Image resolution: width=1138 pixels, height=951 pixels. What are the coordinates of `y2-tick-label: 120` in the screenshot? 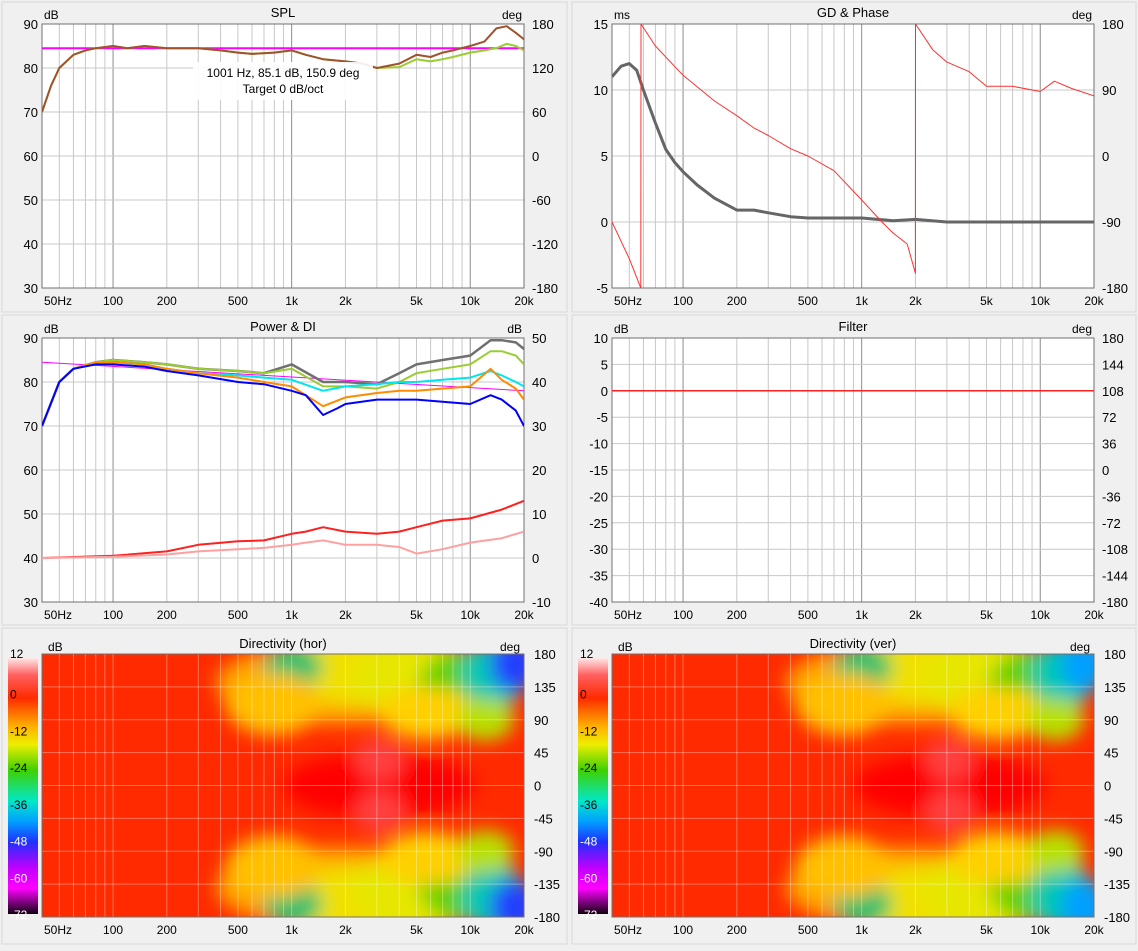 It's located at (543, 68).